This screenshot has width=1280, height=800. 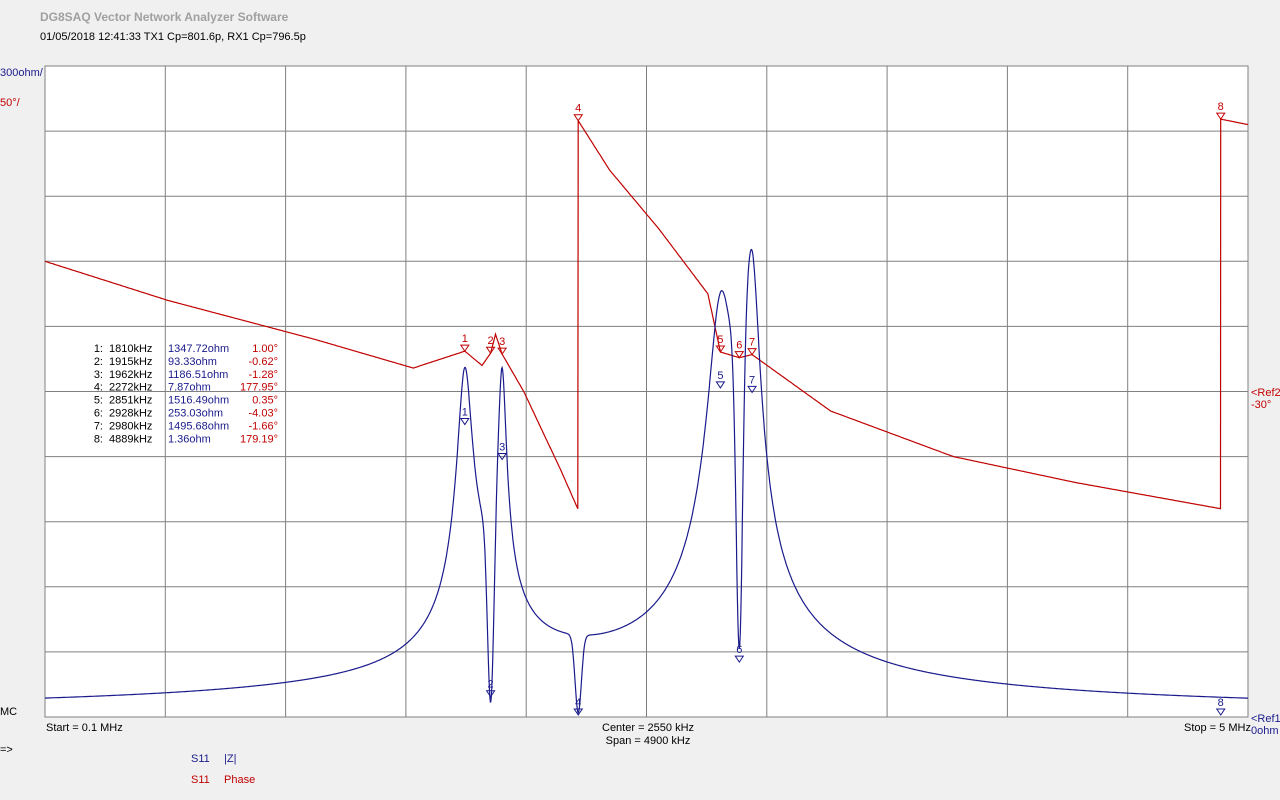 I want to click on phase-scale-label: 50°/, so click(x=10, y=103).